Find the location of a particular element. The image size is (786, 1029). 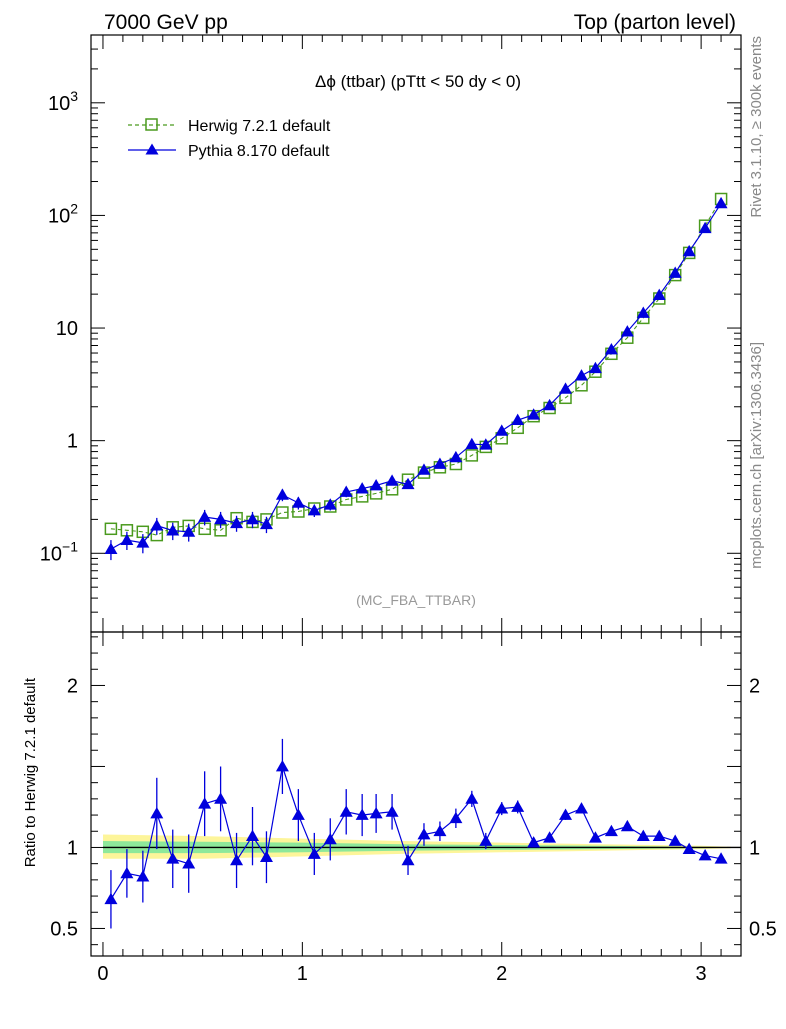

legend-pythia-marker is located at coordinates (152, 149).